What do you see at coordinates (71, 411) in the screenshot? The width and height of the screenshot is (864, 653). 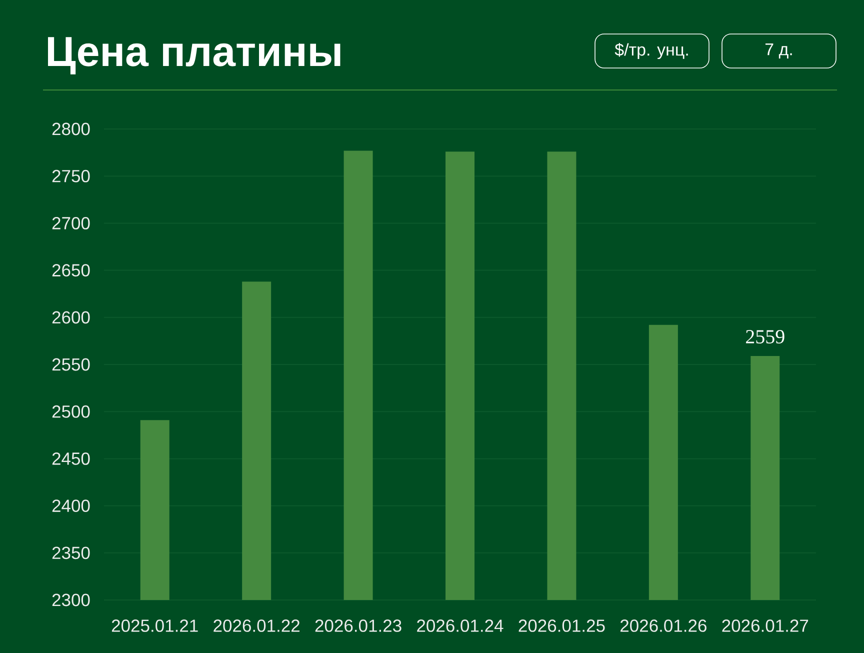 I see `y-tick-label: 2500` at bounding box center [71, 411].